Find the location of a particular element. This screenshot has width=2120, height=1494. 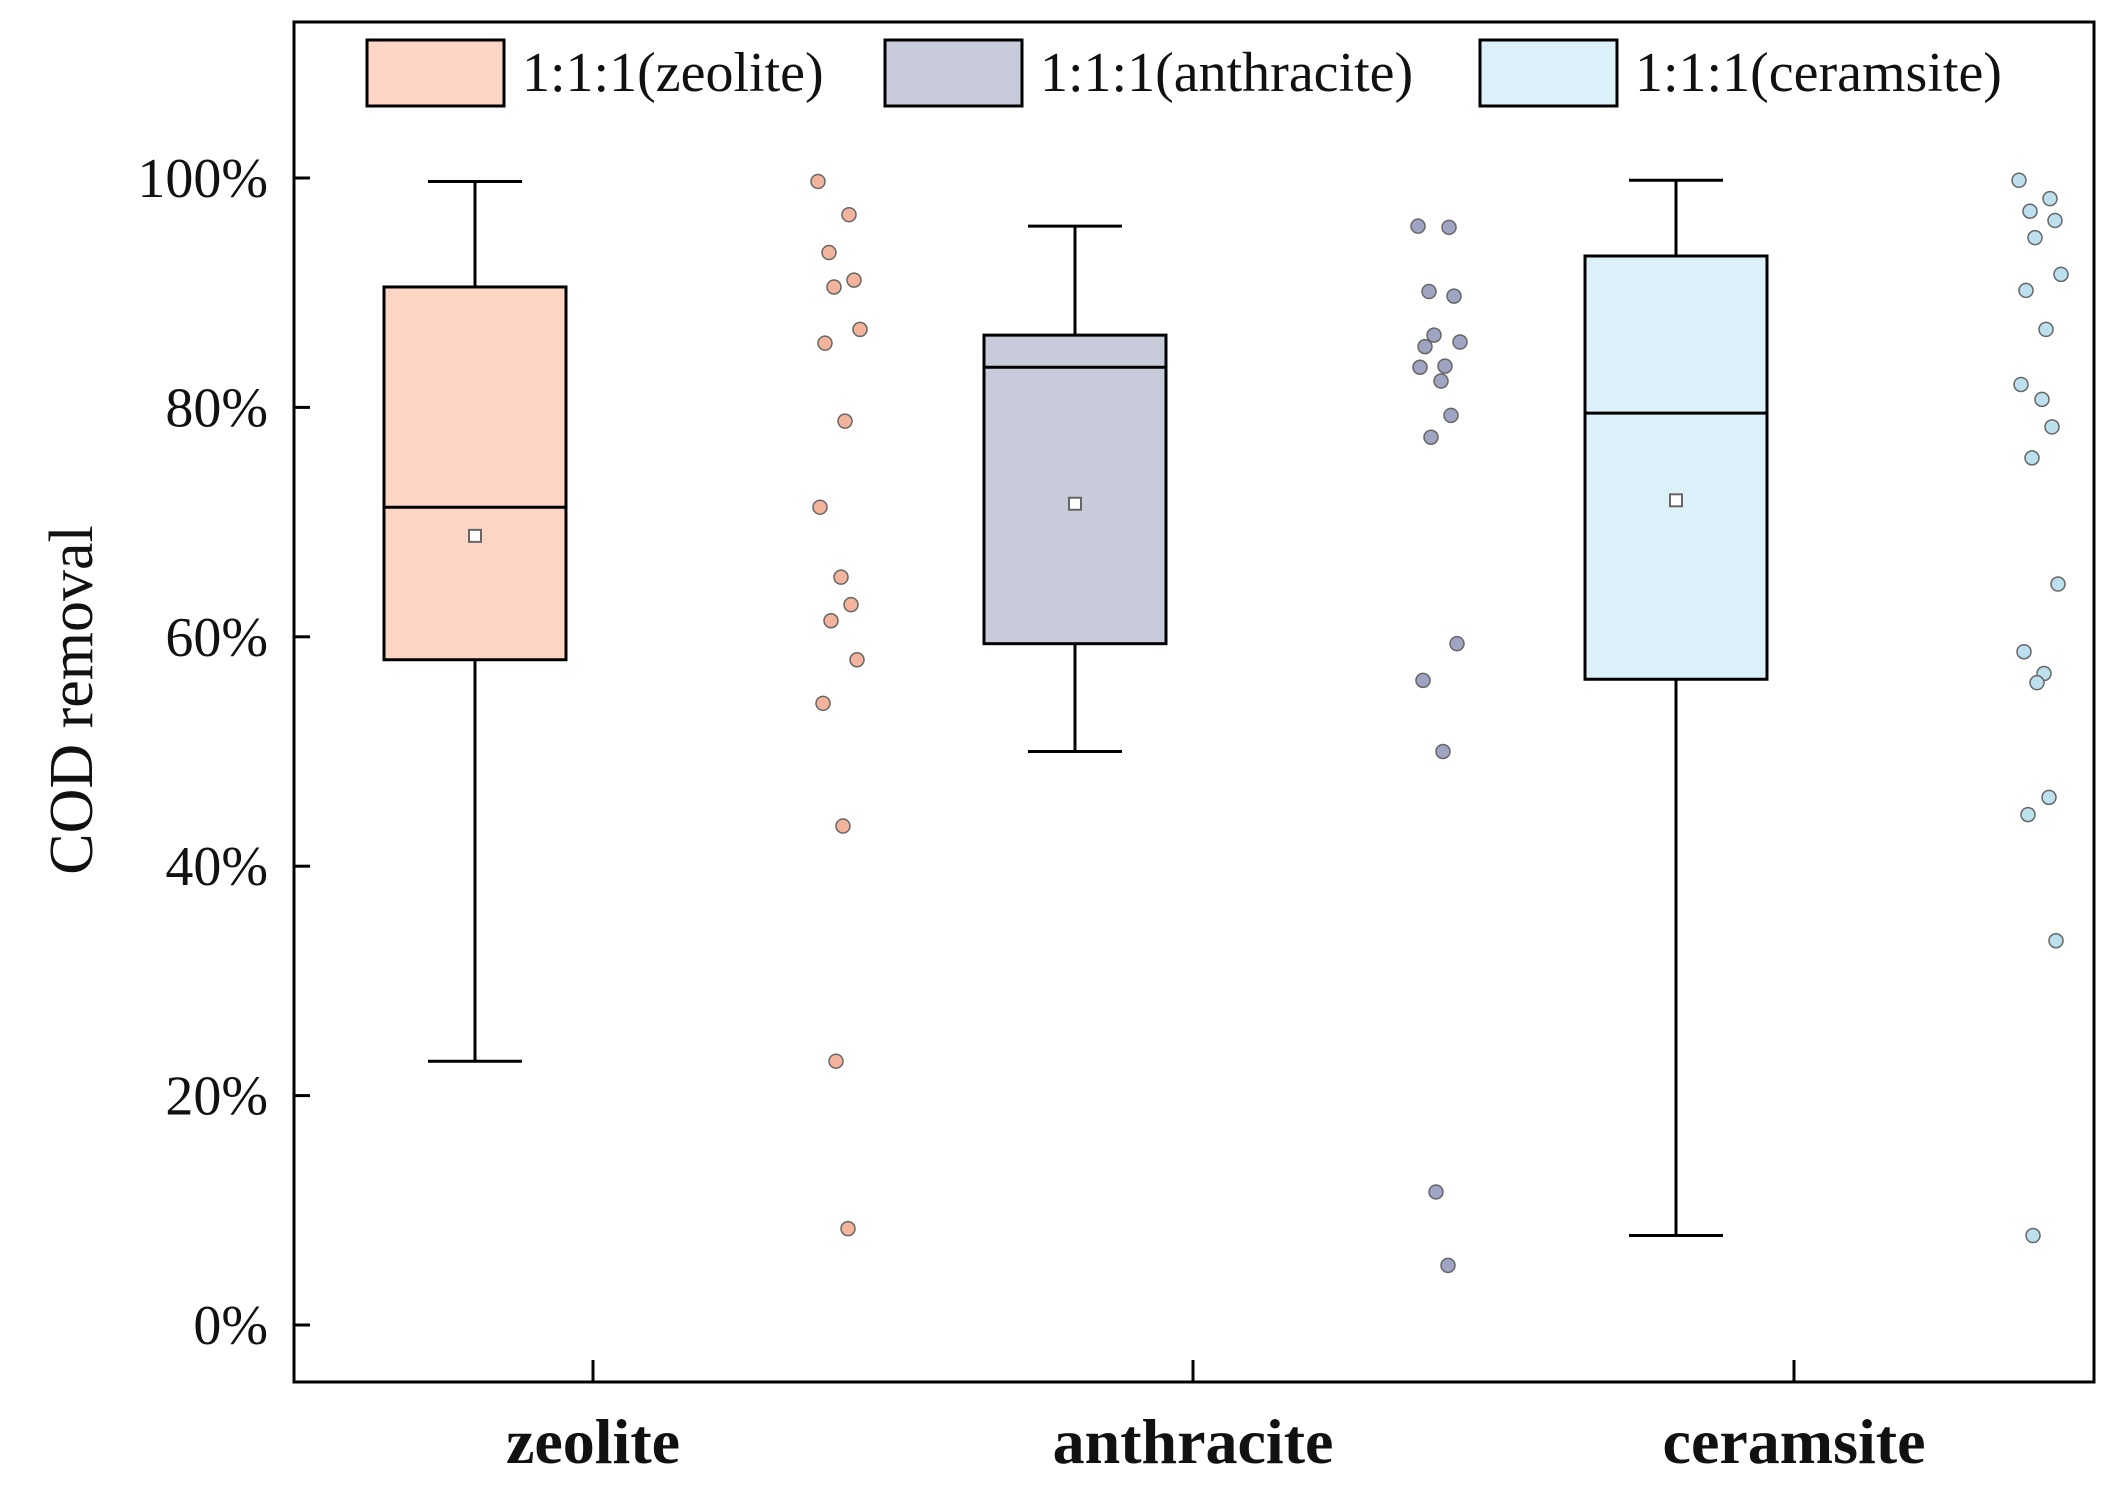

x-axis: zeolite anthracite ceramsite is located at coordinates (1216, 1418).